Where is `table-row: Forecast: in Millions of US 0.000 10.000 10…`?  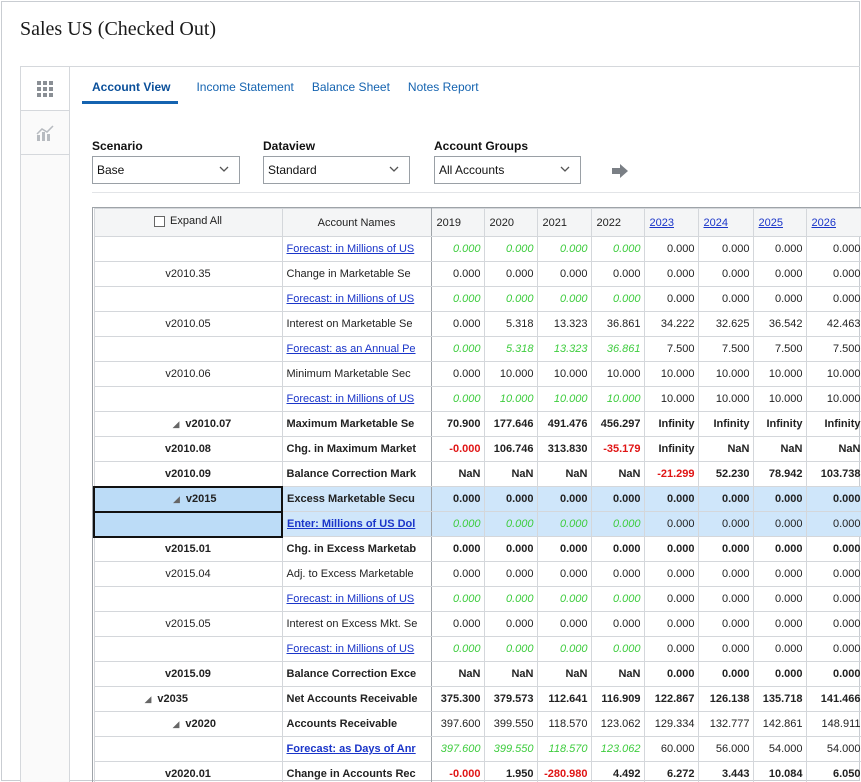 table-row: Forecast: in Millions of US 0.000 10.000 10… is located at coordinates (477, 399).